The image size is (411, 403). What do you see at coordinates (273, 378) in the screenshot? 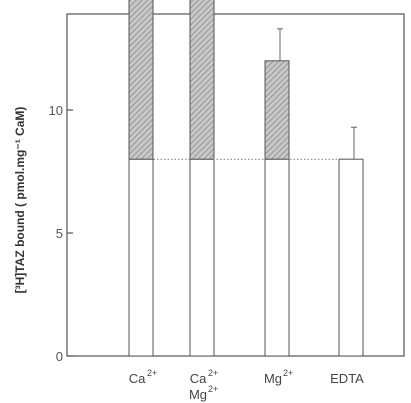
I see `x-label-line1: Mg` at bounding box center [273, 378].